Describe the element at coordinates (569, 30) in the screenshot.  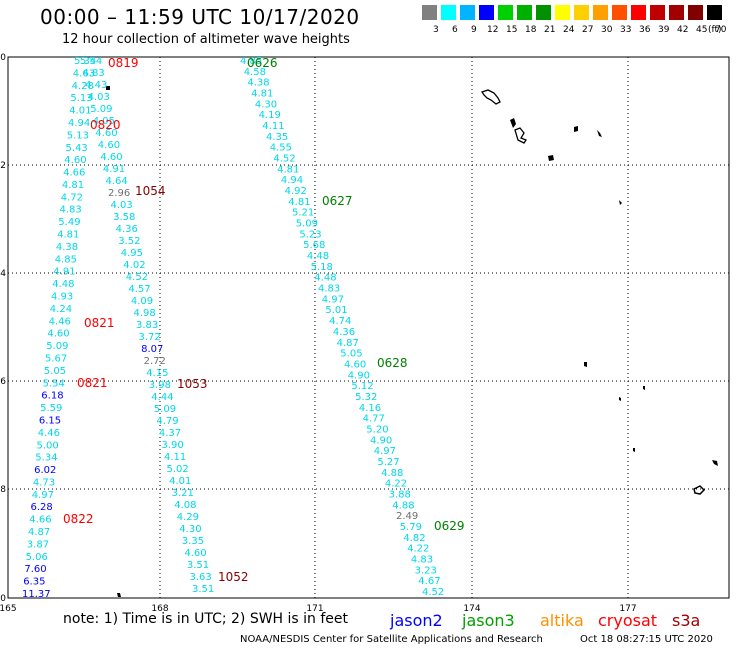
I see `legend-label: 24` at that location.